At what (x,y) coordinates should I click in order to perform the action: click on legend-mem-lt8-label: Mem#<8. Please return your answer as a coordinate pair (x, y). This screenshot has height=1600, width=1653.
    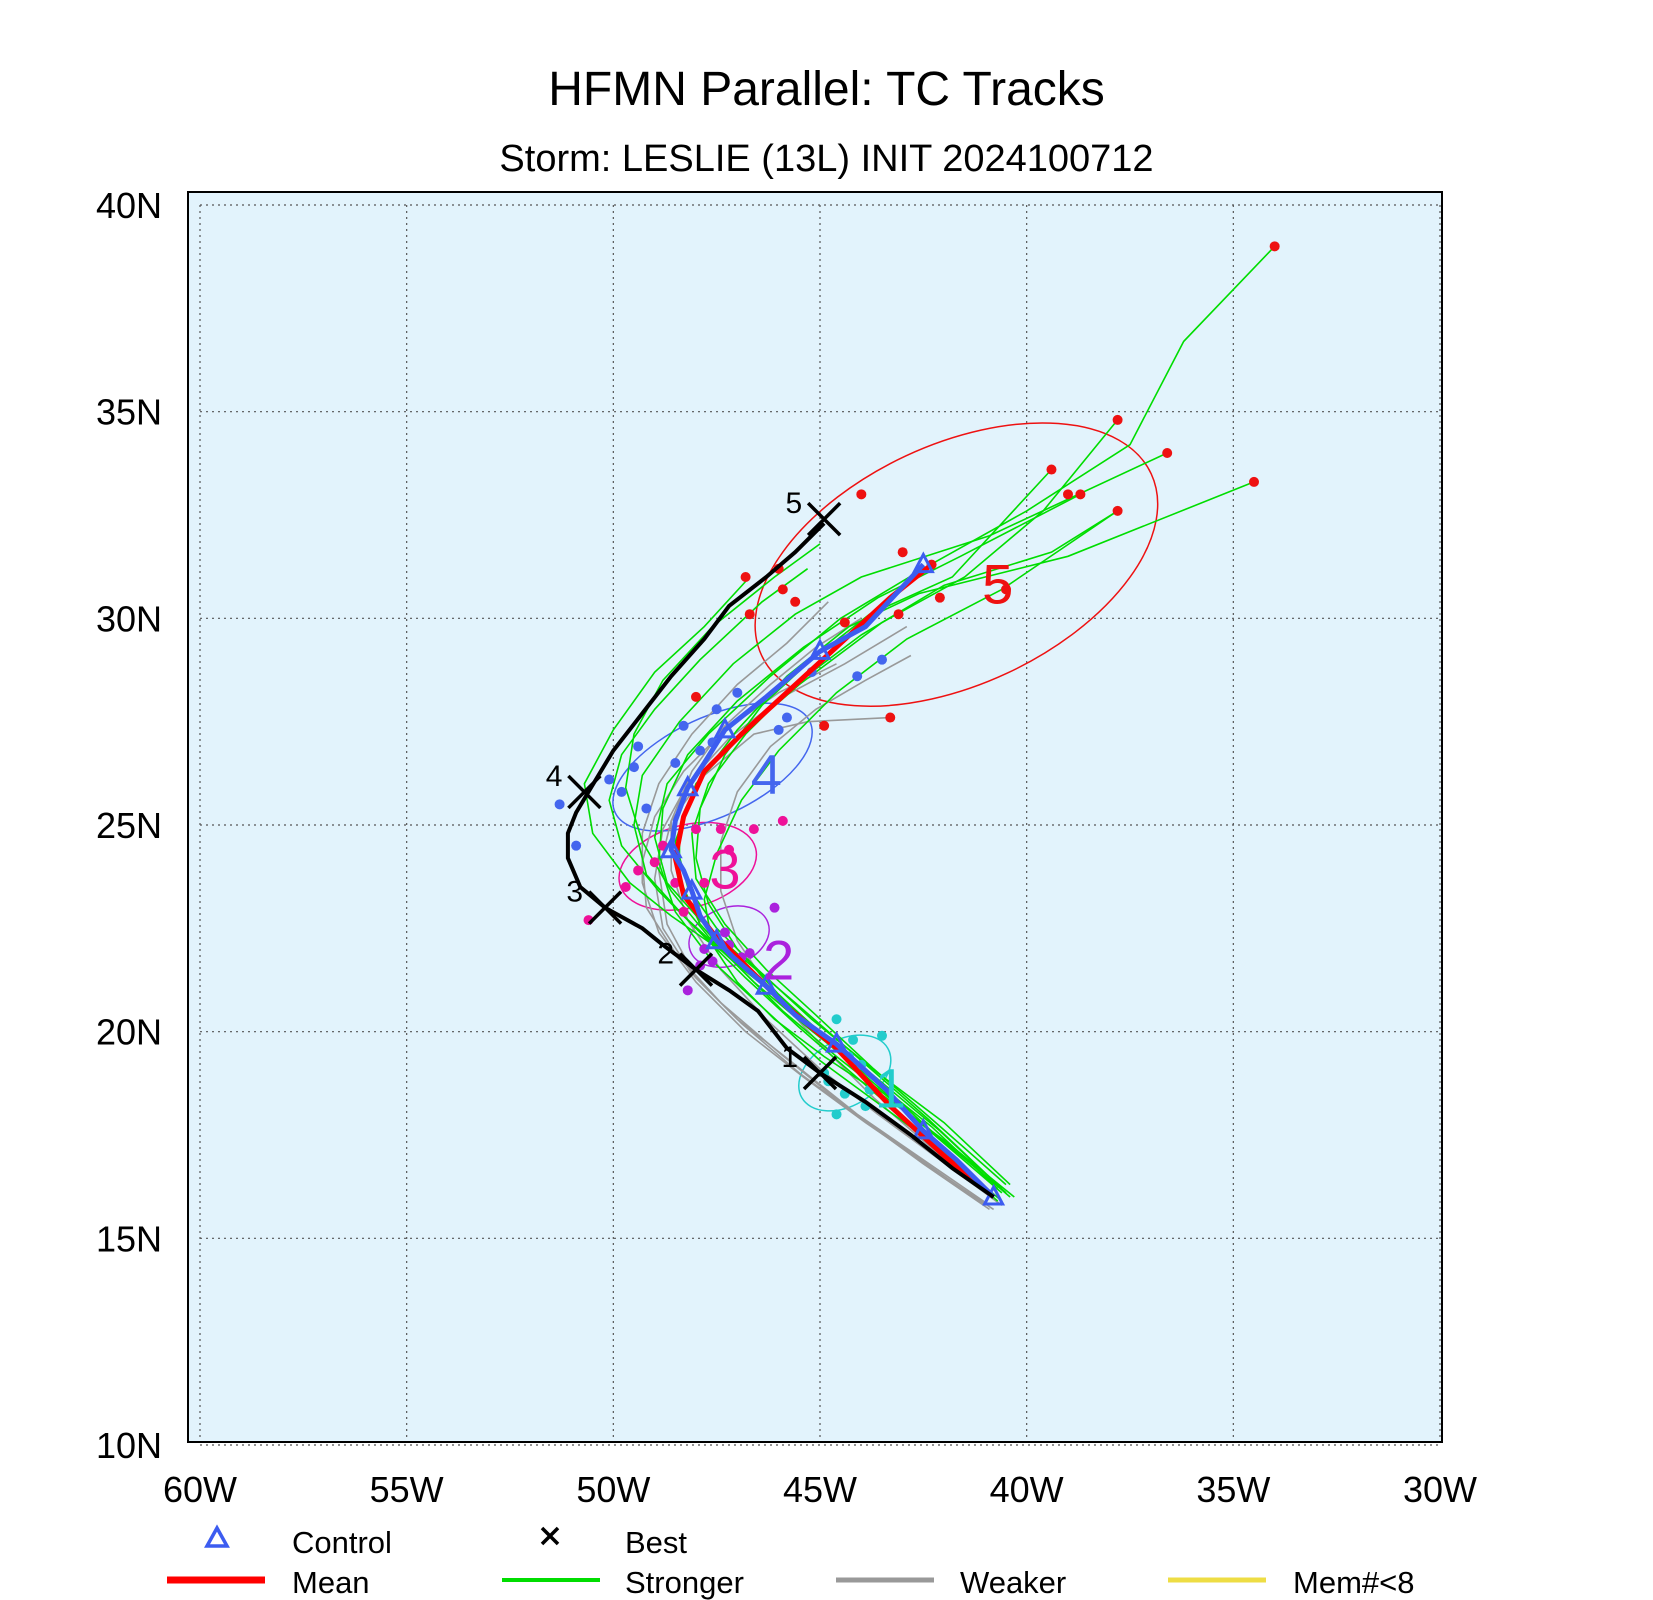
    Looking at the image, I should click on (1353, 1582).